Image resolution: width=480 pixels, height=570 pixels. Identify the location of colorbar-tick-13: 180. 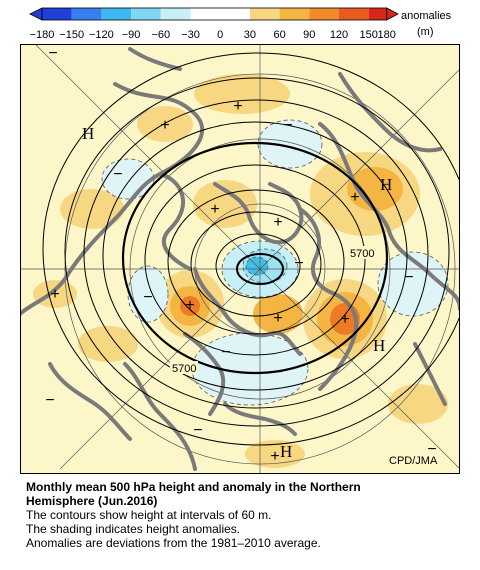
(387, 35).